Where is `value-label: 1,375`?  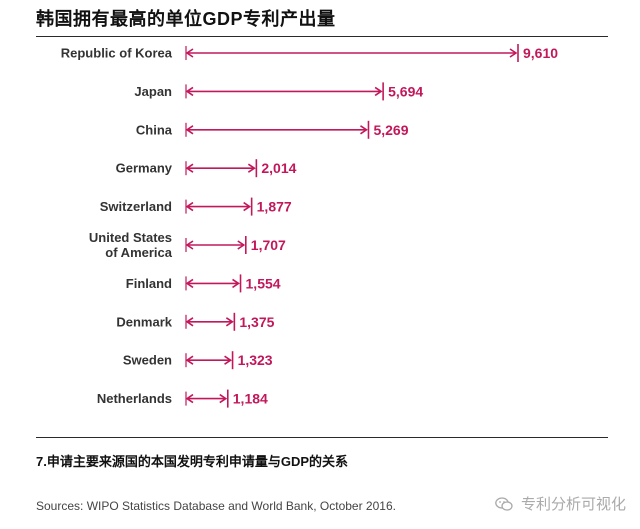
value-label: 1,375 is located at coordinates (256, 322).